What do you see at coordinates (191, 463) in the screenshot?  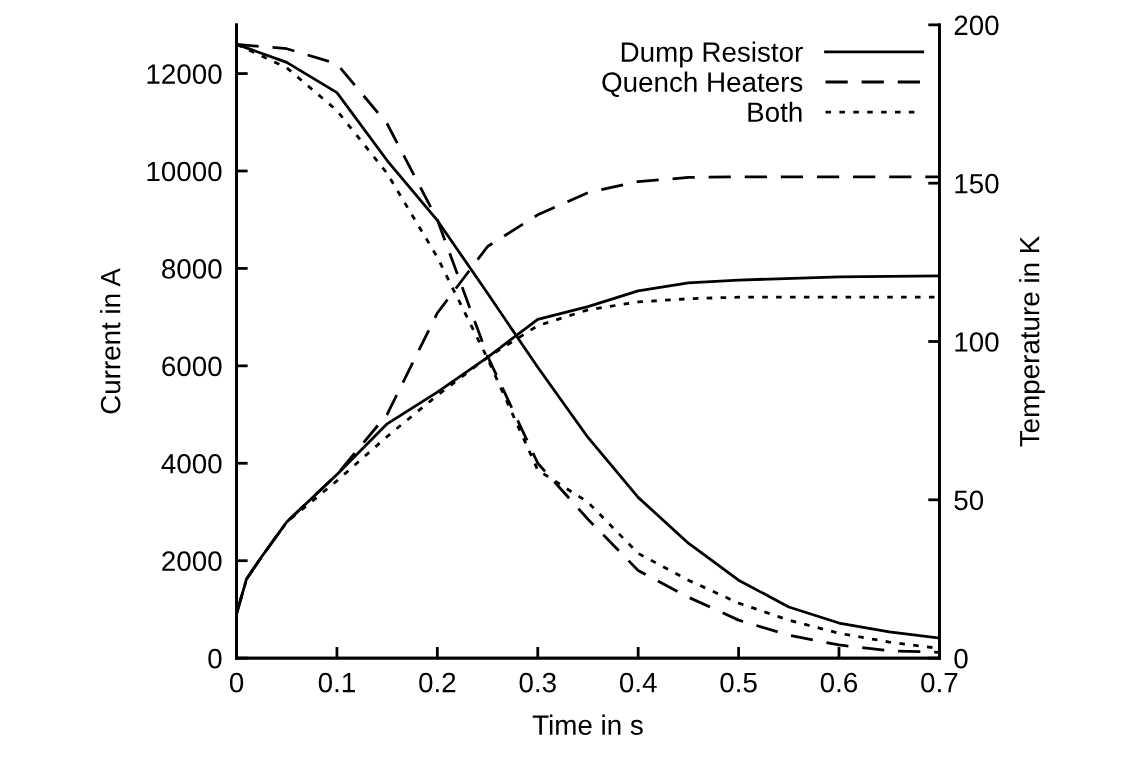 I see `y-tick-label: 4000` at bounding box center [191, 463].